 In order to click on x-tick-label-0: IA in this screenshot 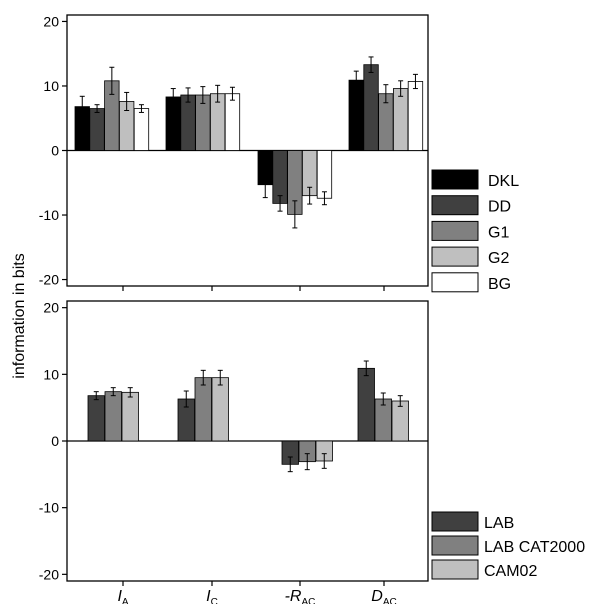, I will do `click(122, 596)`.